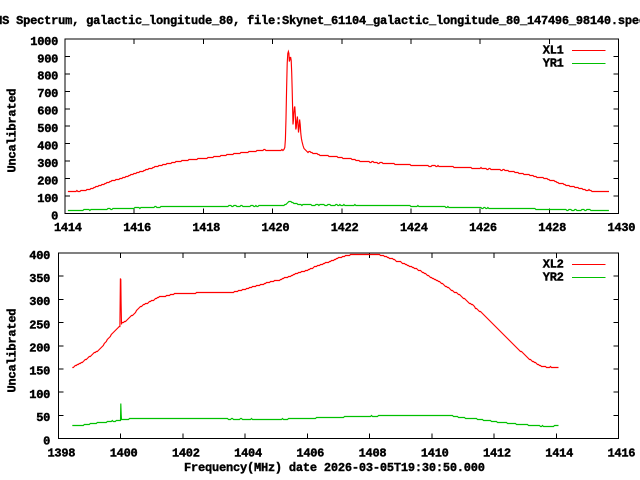 This screenshot has height=480, width=640. I want to click on svg-text: 1422, so click(345, 228).